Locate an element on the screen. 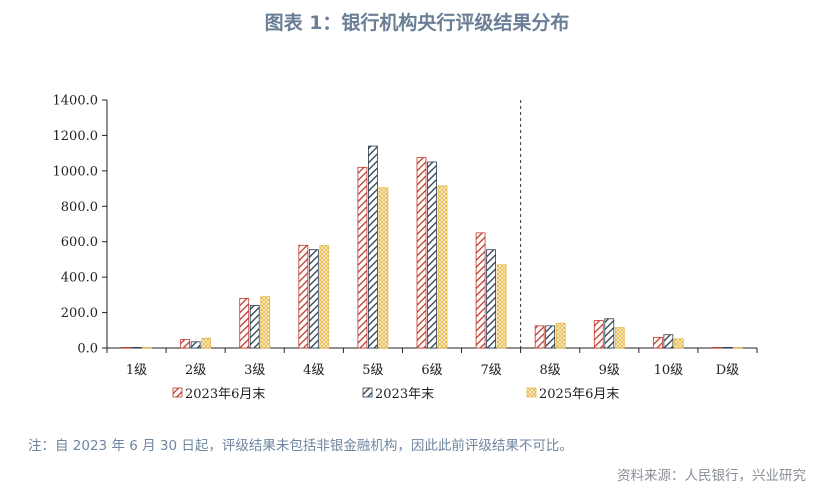  x-tick-label: 10级 is located at coordinates (669, 370).